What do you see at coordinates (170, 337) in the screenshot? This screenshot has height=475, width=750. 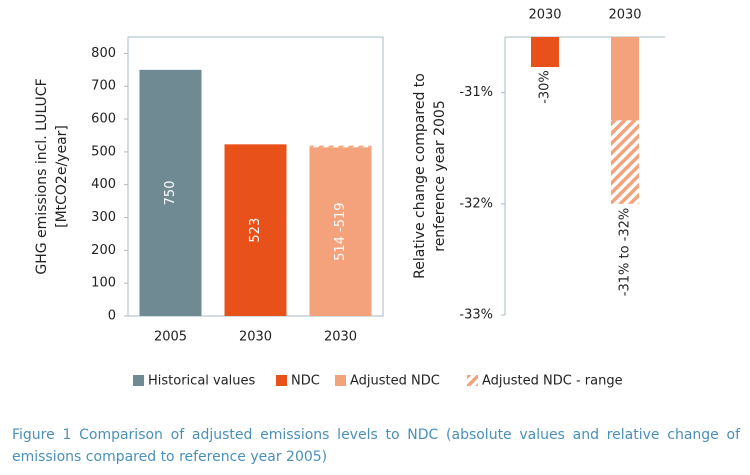 I see `x-tick-label: 2005` at bounding box center [170, 337].